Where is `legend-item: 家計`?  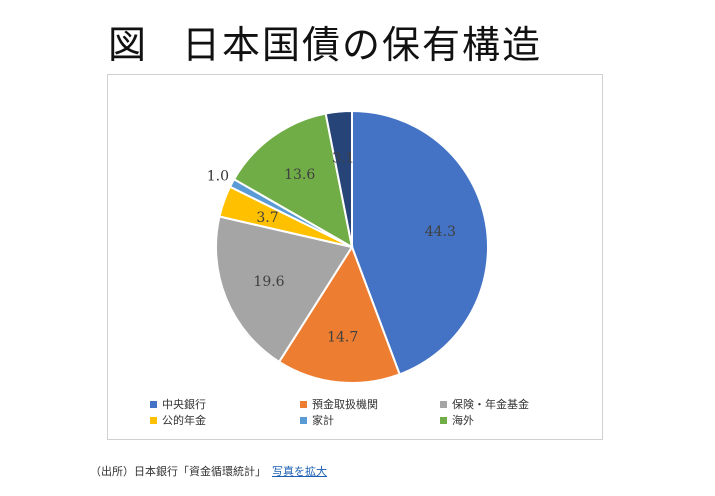 legend-item: 家計 is located at coordinates (317, 420).